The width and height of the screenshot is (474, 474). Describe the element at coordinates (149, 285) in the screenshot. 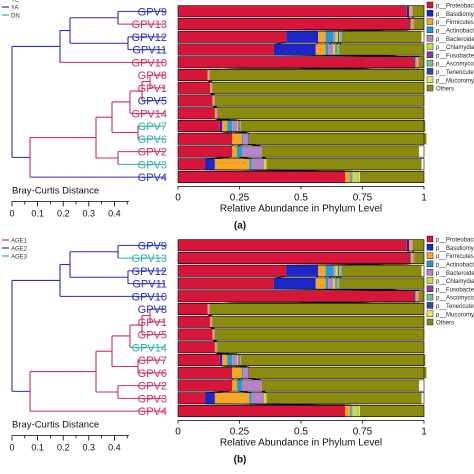

I see `sample-label: GPV11` at that location.